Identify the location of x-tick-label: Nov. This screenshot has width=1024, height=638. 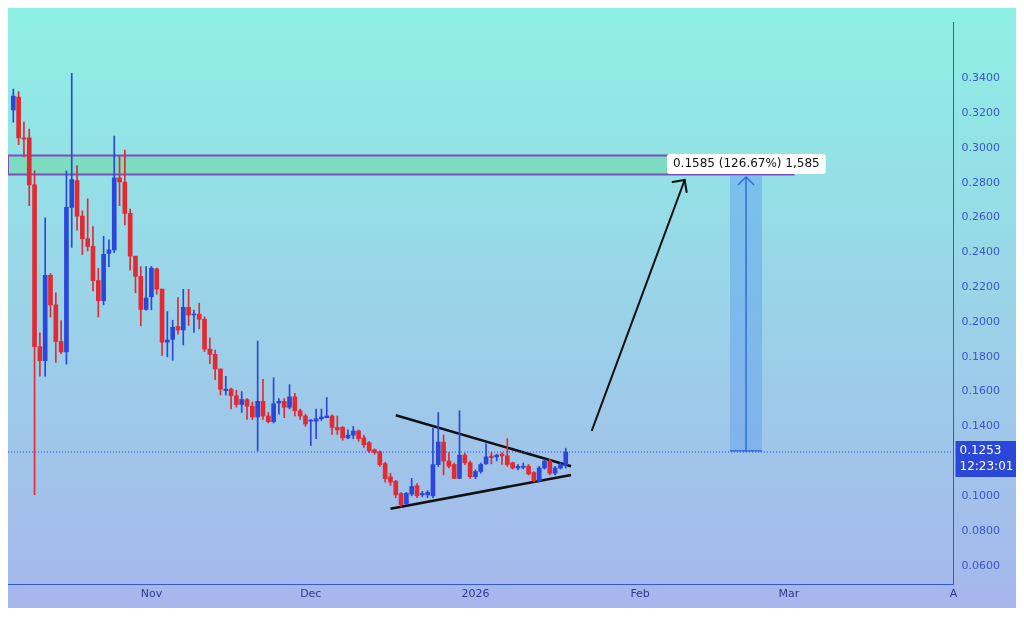
(151, 594).